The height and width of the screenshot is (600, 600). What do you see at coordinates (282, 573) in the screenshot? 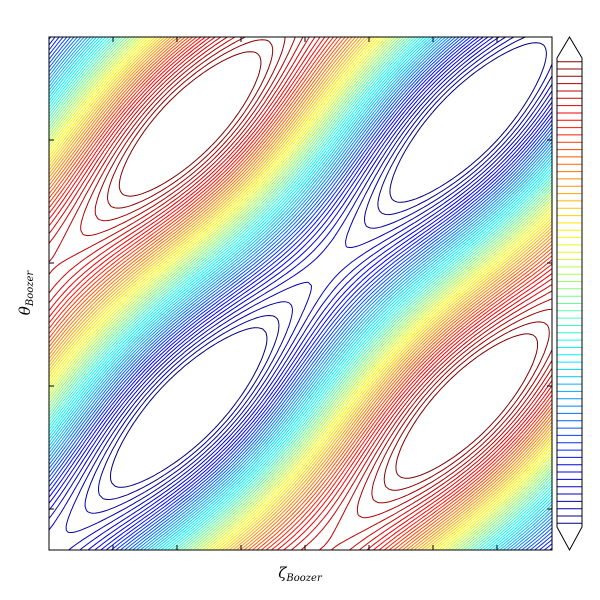
I see `x-label-symbol: ζ` at bounding box center [282, 573].